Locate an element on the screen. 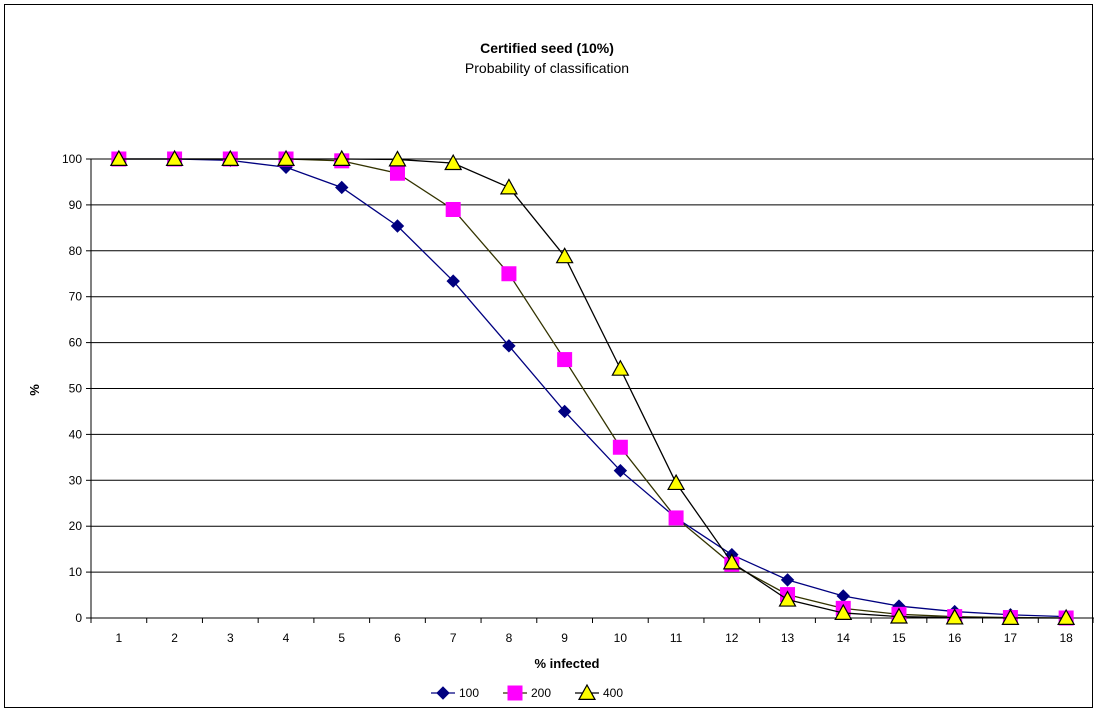 The height and width of the screenshot is (713, 1099). x-tick-label: 11 is located at coordinates (676, 638).